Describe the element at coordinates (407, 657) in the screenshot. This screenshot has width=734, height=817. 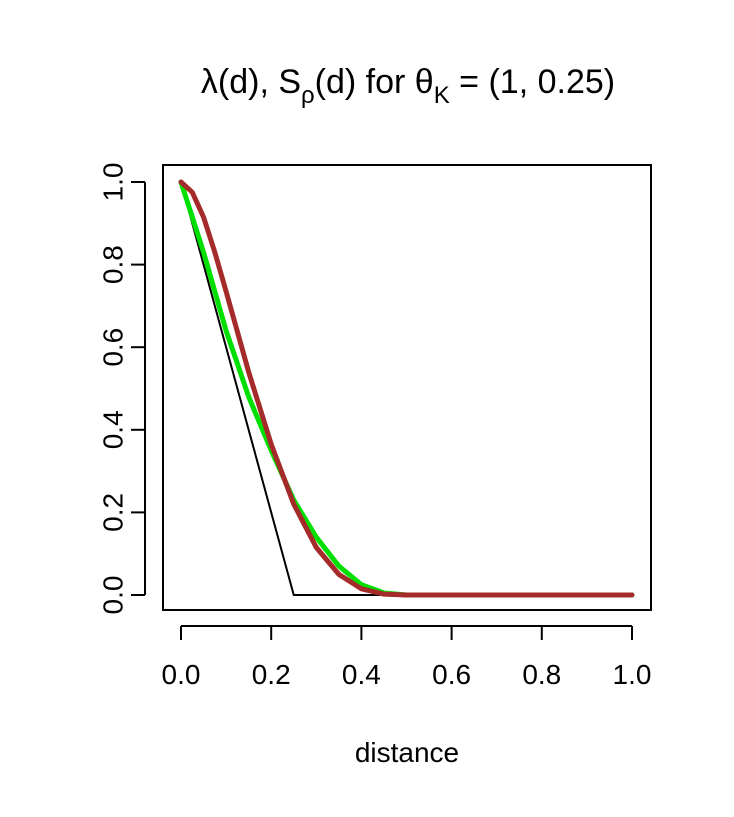
I see `x-axis: 0.0 0.2 0.4 0.6 0.8 1.0` at that location.